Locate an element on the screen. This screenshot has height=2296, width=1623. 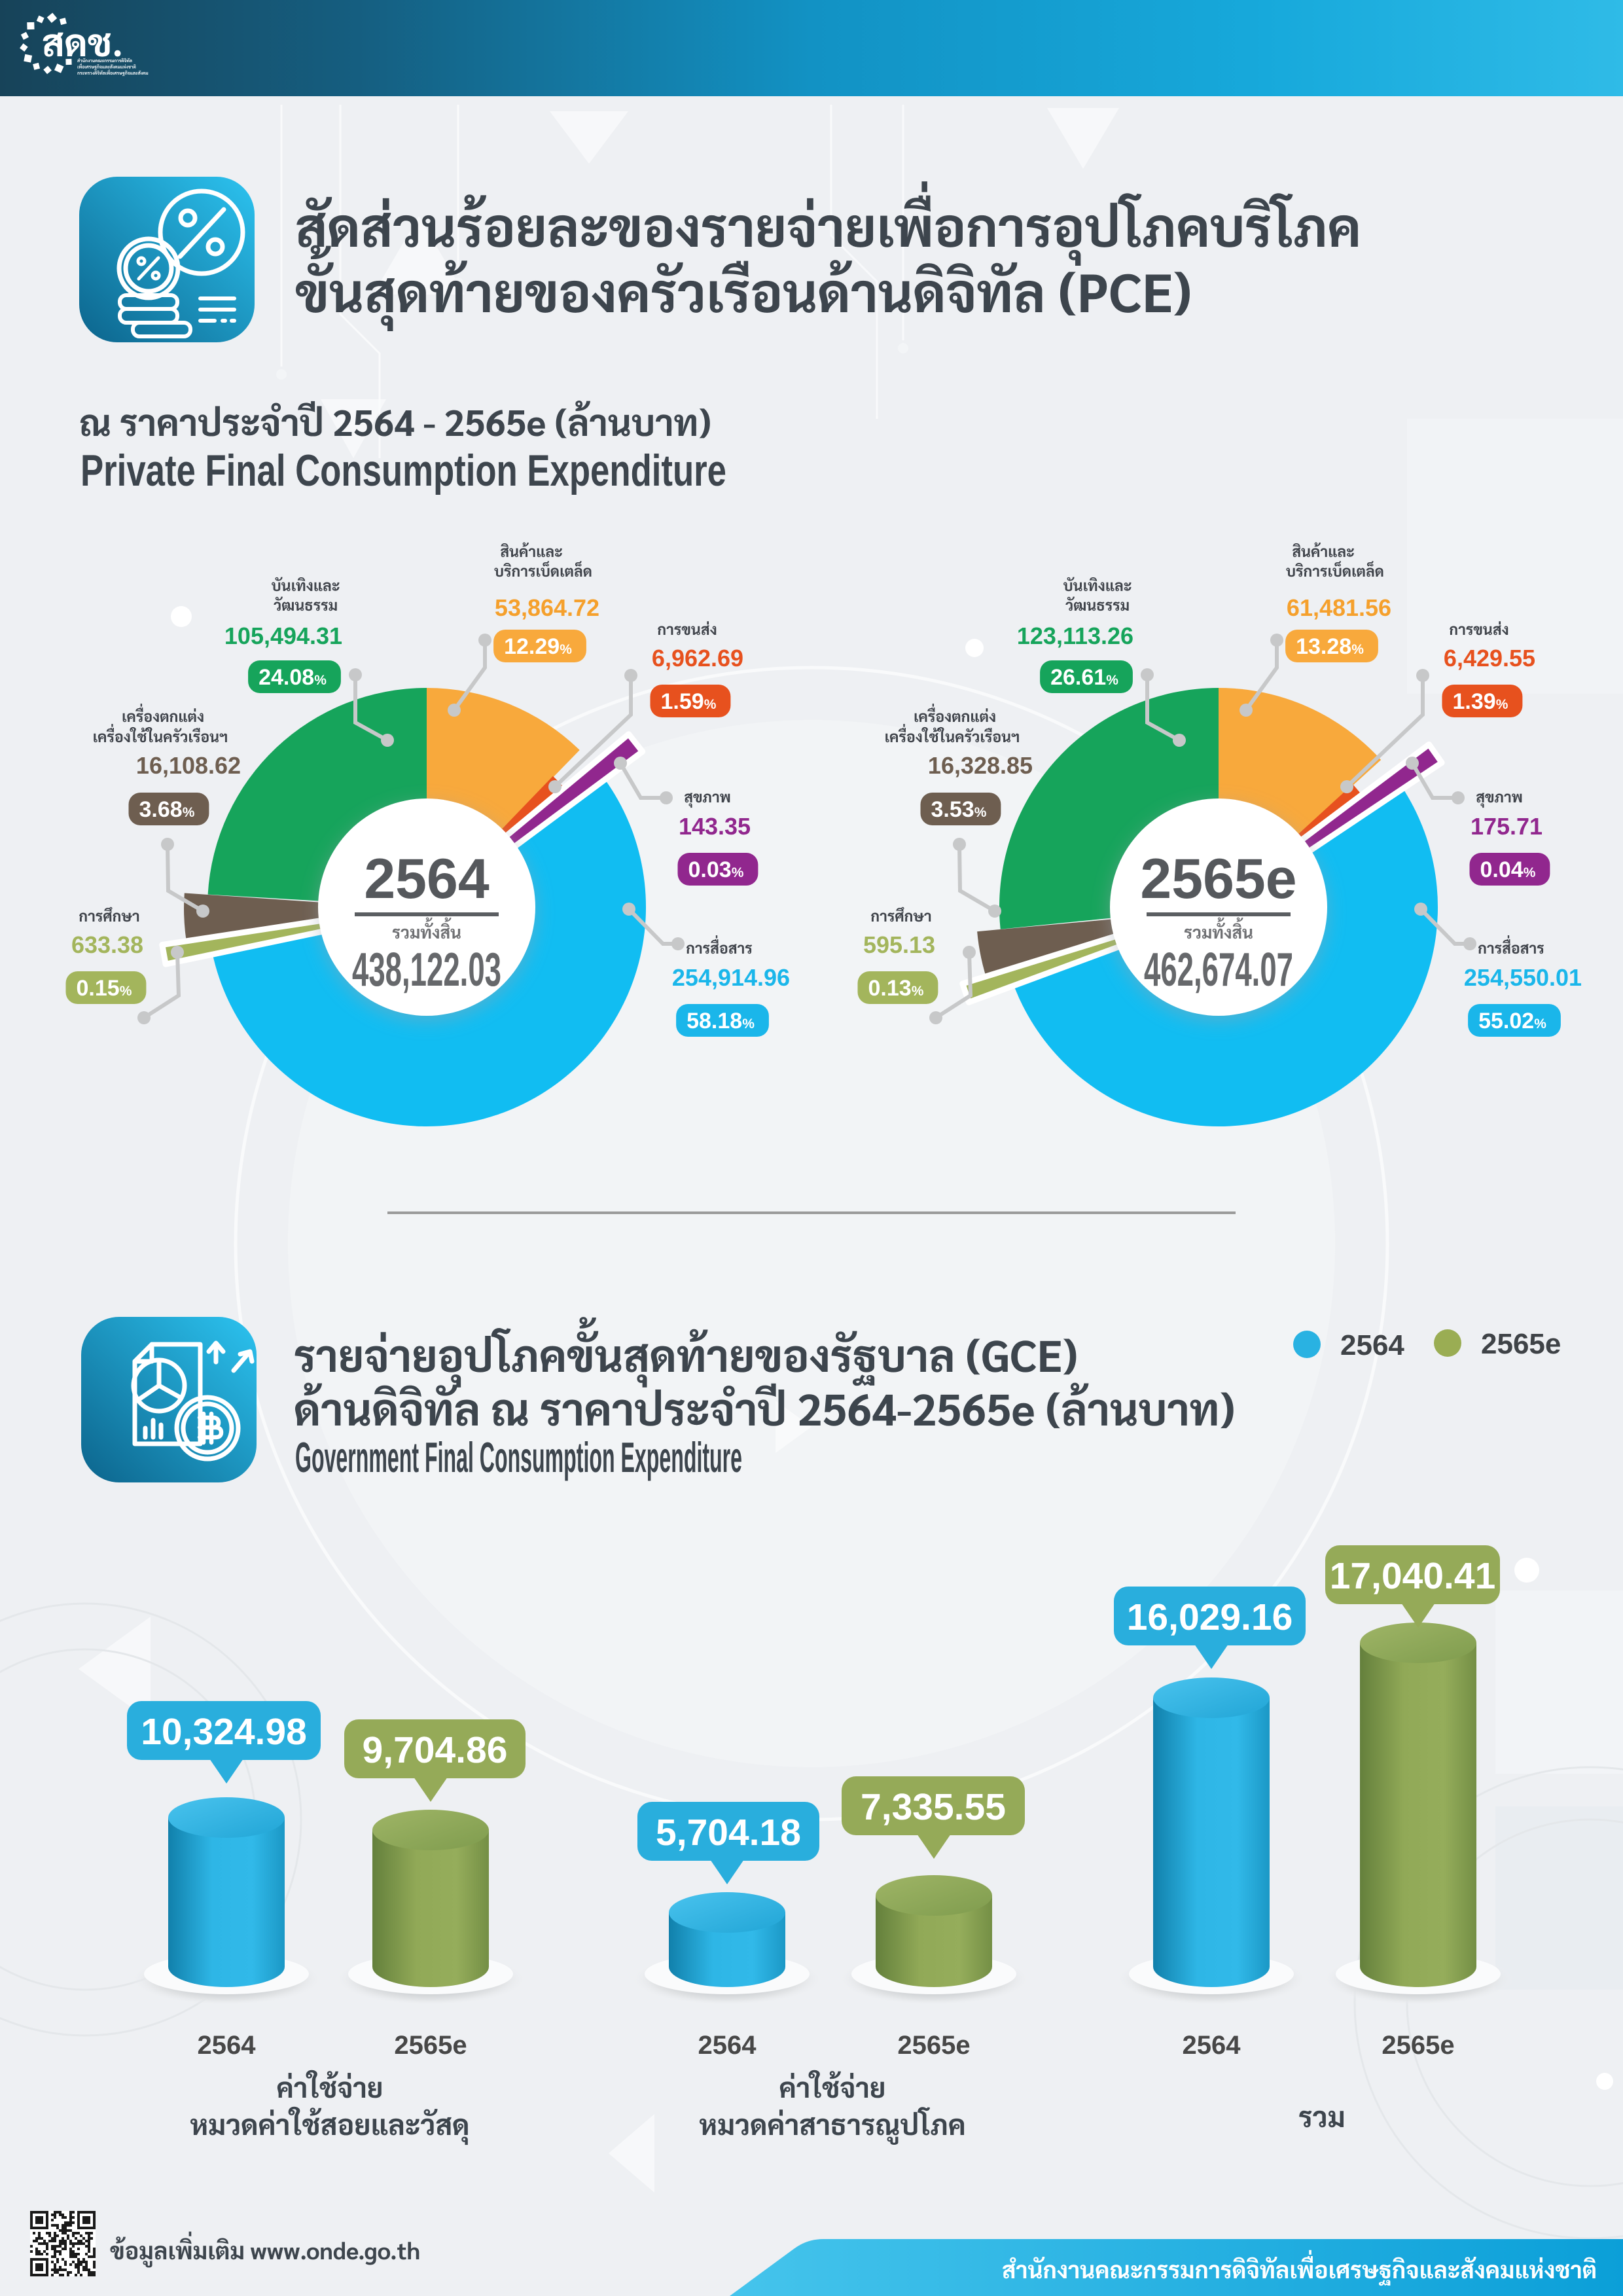
svg-text: 17,040.41 is located at coordinates (1413, 1576).